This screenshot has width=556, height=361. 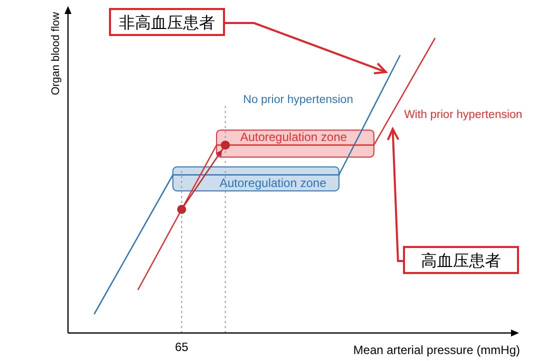 What do you see at coordinates (461, 260) in the screenshot?
I see `annotation: 高血压患者` at bounding box center [461, 260].